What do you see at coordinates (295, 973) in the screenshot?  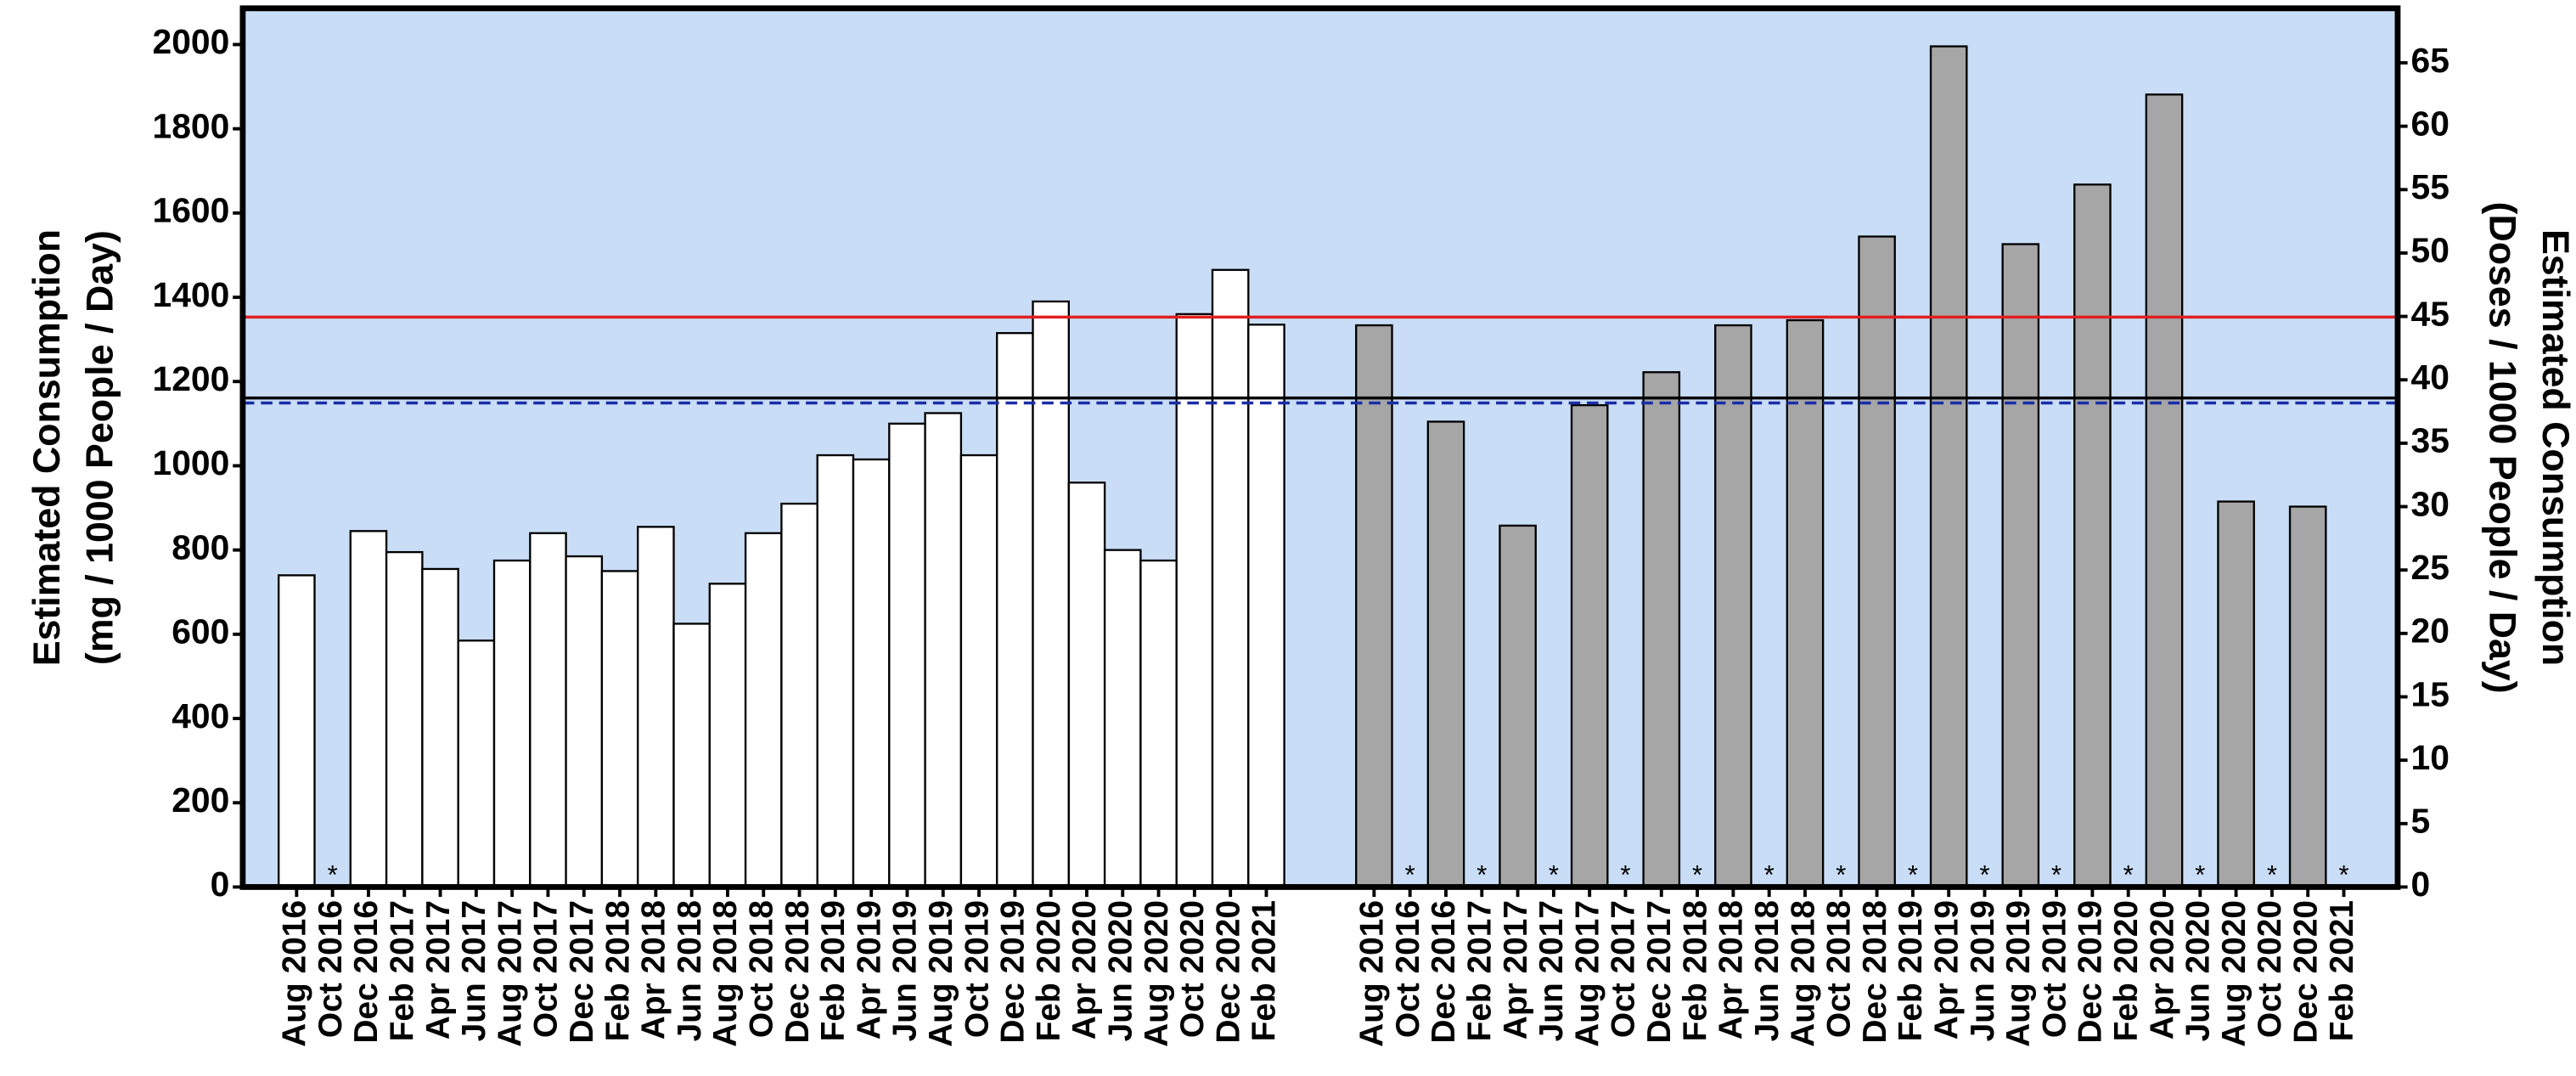 I see `x-tick-label: Aug 2016` at bounding box center [295, 973].